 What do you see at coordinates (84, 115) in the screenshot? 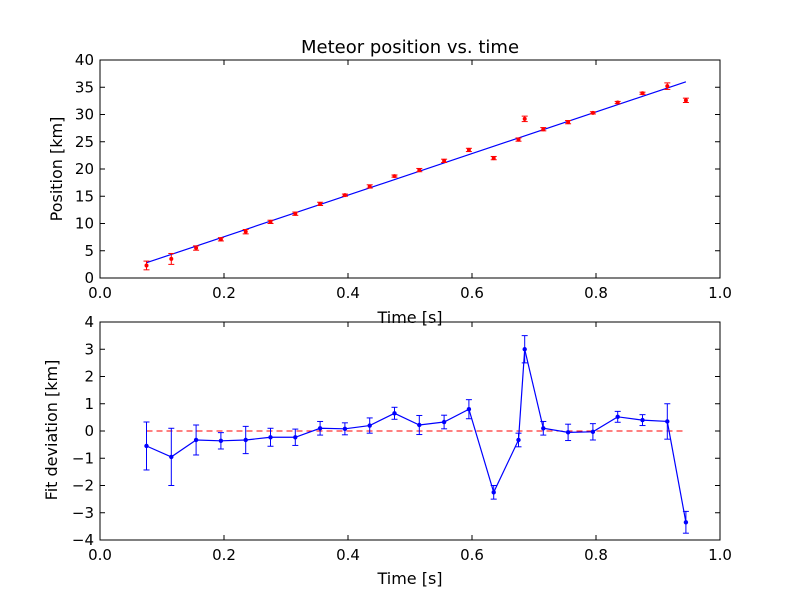
I see `ytick-label: 30` at bounding box center [84, 115].